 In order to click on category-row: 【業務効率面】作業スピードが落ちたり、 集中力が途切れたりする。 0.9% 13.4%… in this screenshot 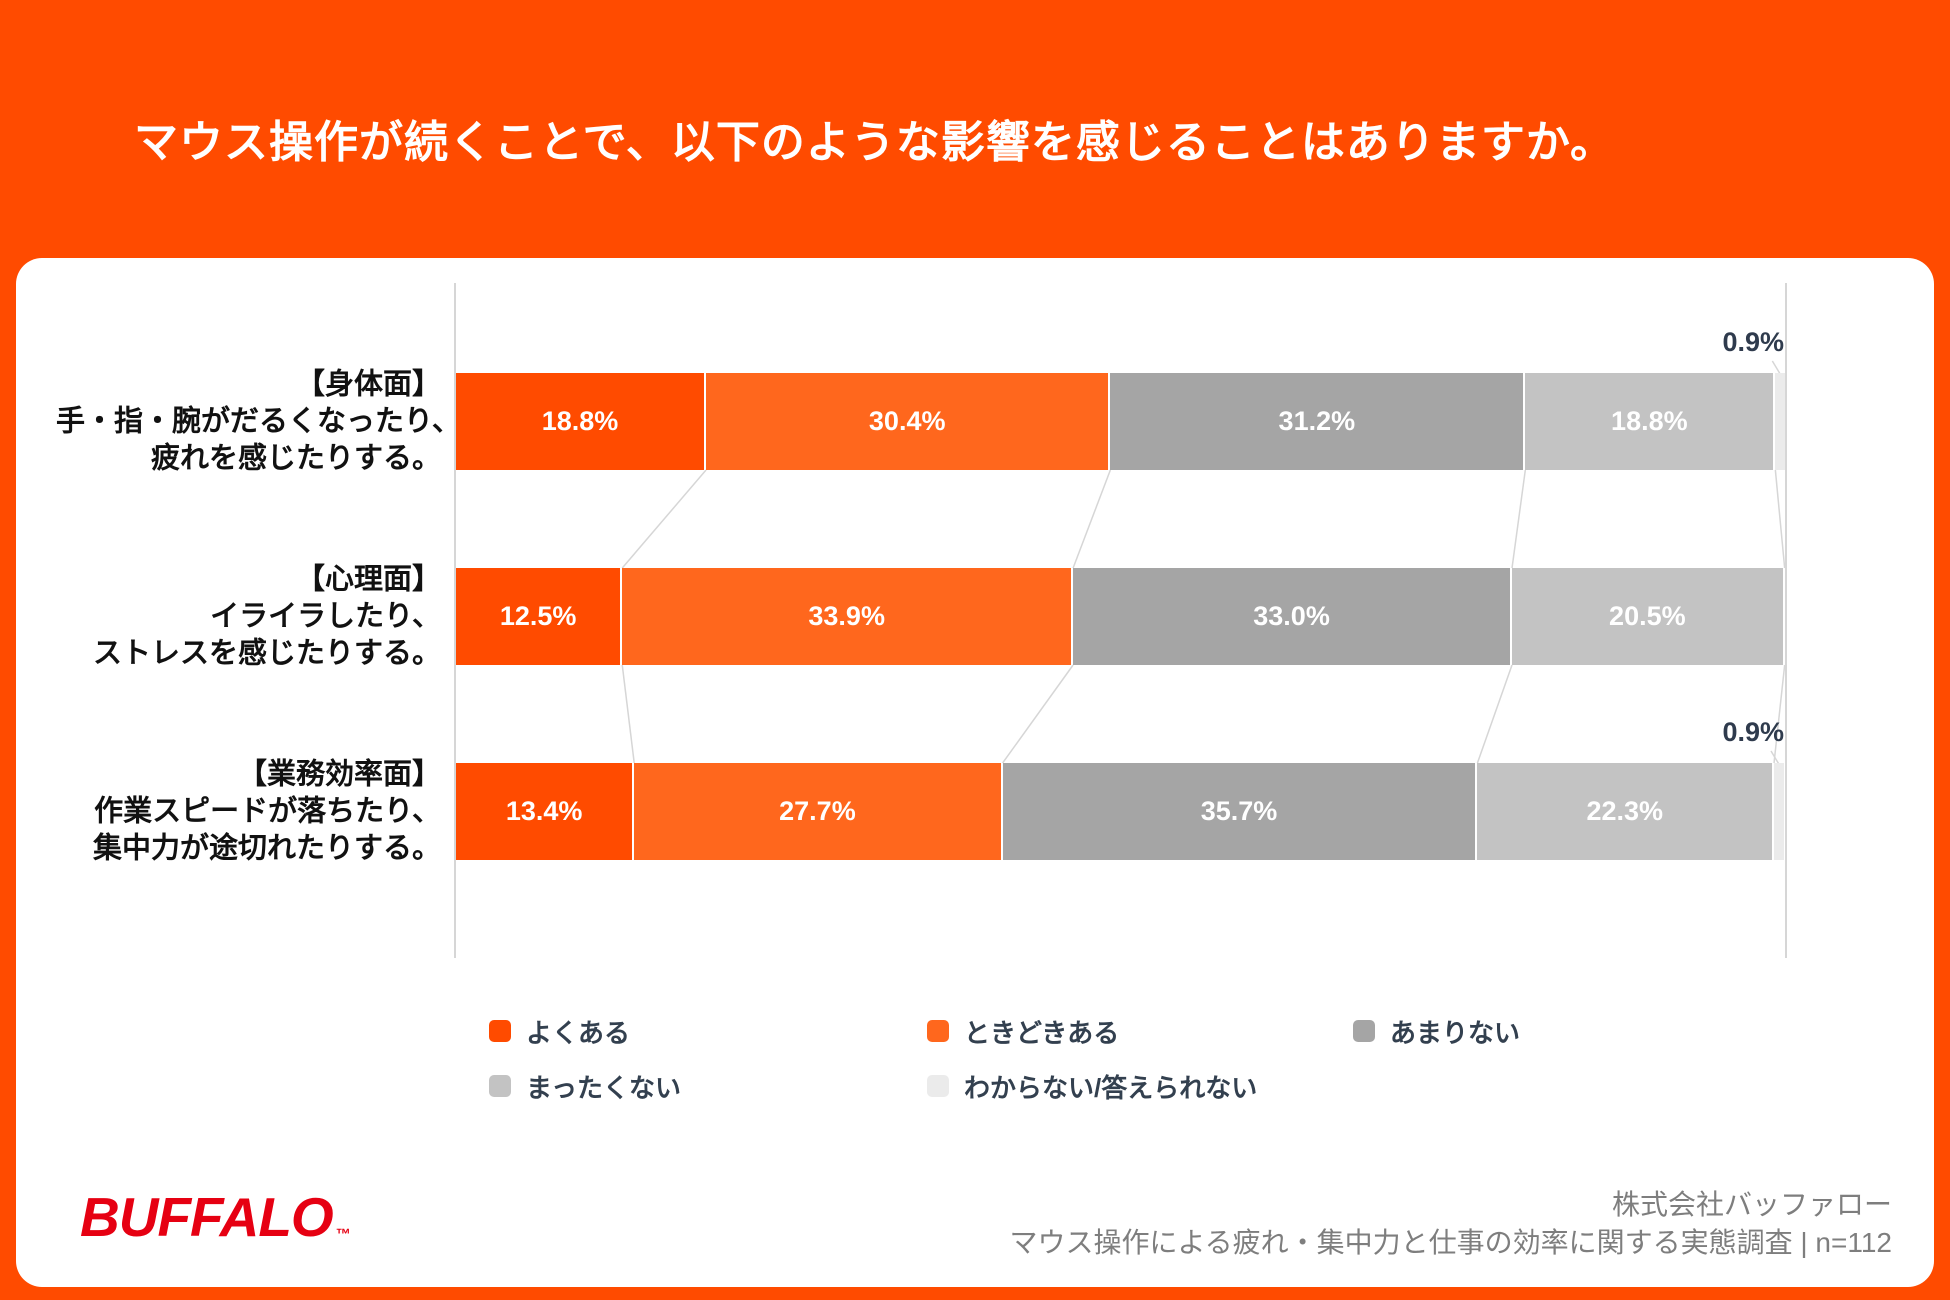, I will do `click(975, 790)`.